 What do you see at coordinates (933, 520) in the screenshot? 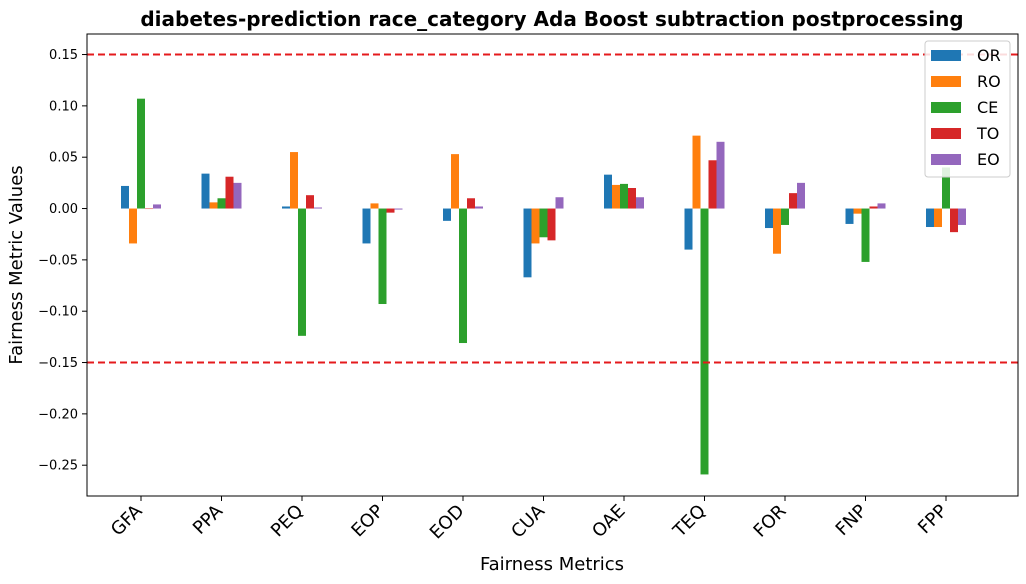
I see `x-tick-label: FPP` at bounding box center [933, 520].